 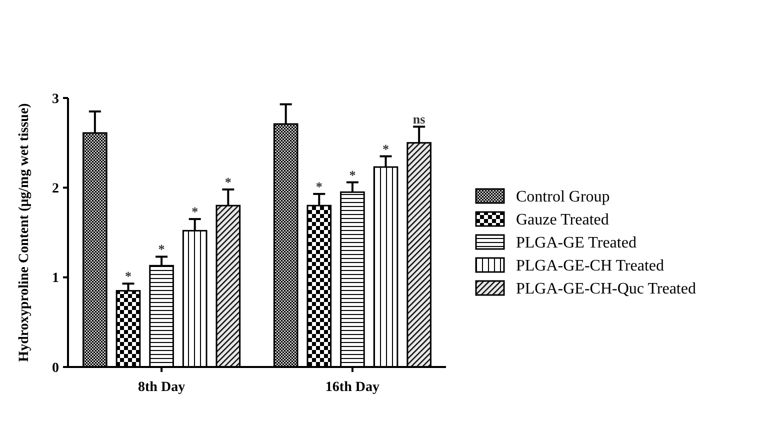 What do you see at coordinates (562, 220) in the screenshot?
I see `legend-label: Gauze Treated` at bounding box center [562, 220].